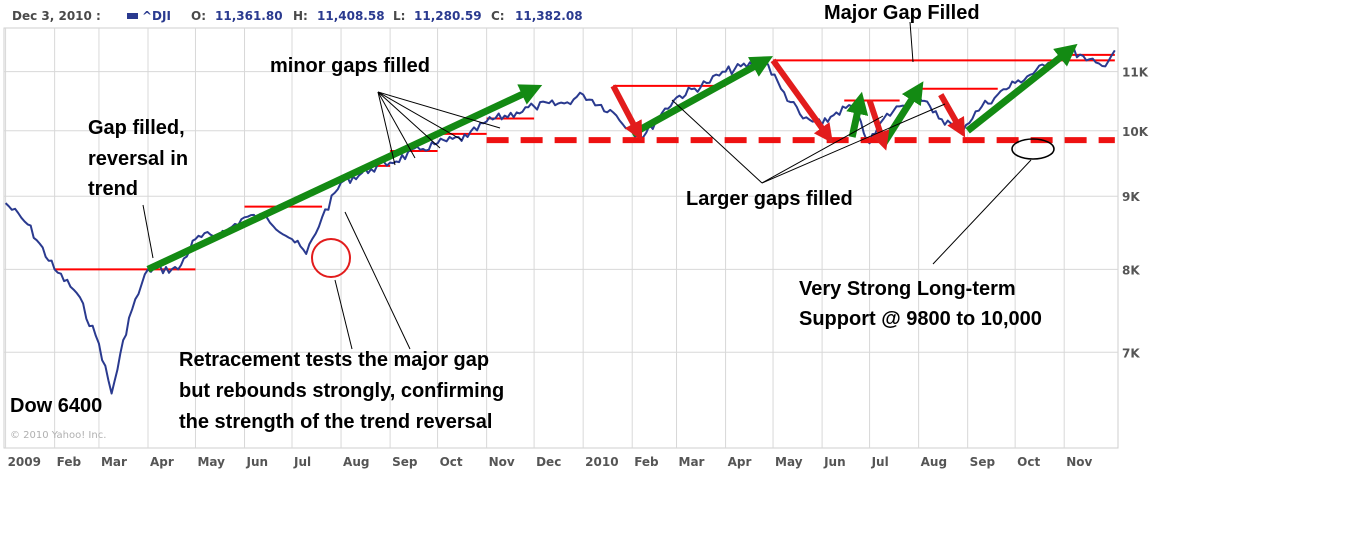 Image resolution: width=1346 pixels, height=548 pixels. Describe the element at coordinates (1135, 73) in the screenshot. I see `y-tick-label: 11K` at that location.